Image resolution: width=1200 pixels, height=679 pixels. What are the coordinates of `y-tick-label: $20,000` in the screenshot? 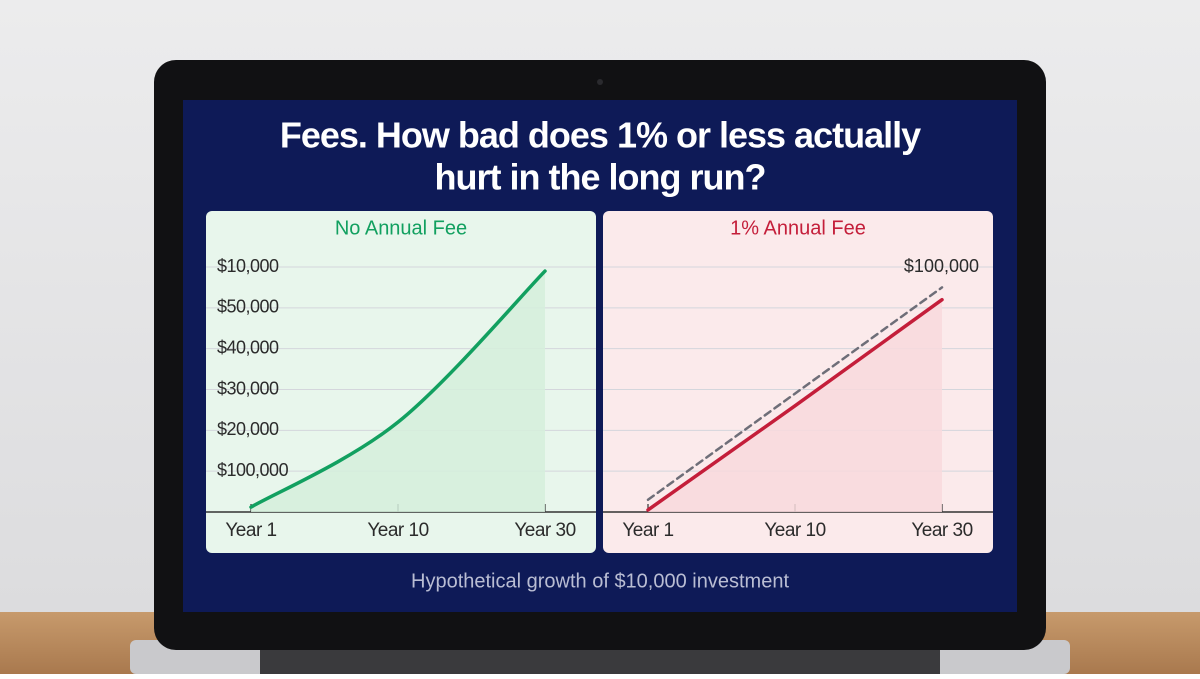 It's located at (248, 429).